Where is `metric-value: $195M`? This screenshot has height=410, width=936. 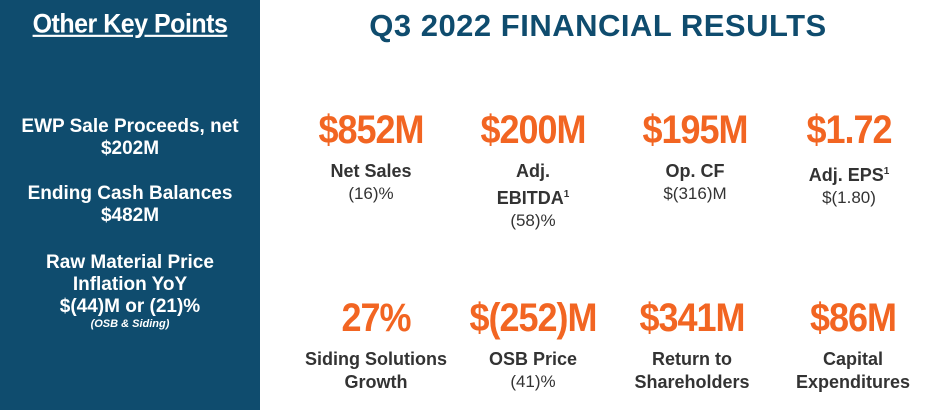
metric-value: $195M is located at coordinates (695, 129).